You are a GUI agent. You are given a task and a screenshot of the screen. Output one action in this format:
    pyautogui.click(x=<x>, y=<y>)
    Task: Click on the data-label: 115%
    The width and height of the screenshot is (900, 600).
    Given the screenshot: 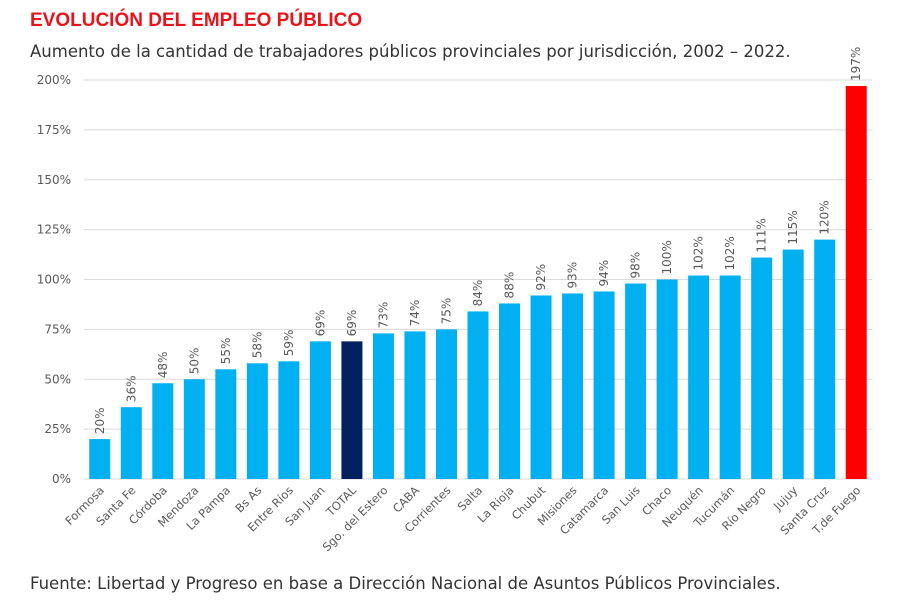 What is the action you would take?
    pyautogui.click(x=793, y=227)
    